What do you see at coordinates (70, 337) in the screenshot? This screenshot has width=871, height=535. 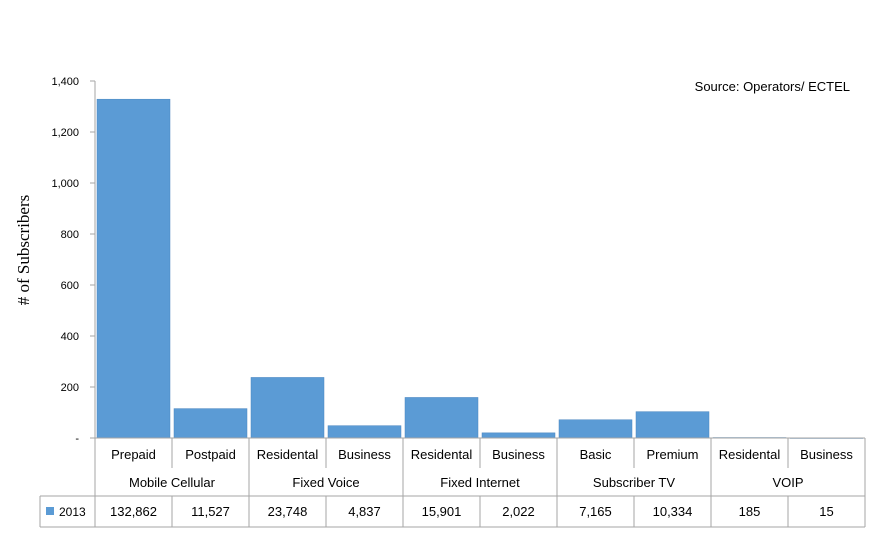 I see `y-tick-label: 400` at bounding box center [70, 337].